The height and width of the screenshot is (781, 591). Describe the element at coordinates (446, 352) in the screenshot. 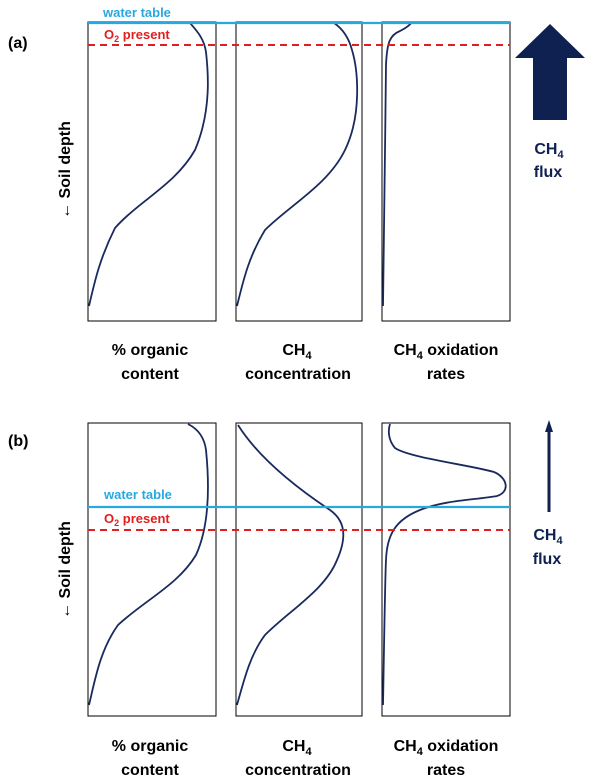

I see `panel-a-col3-line1: CH4 oxidation` at that location.